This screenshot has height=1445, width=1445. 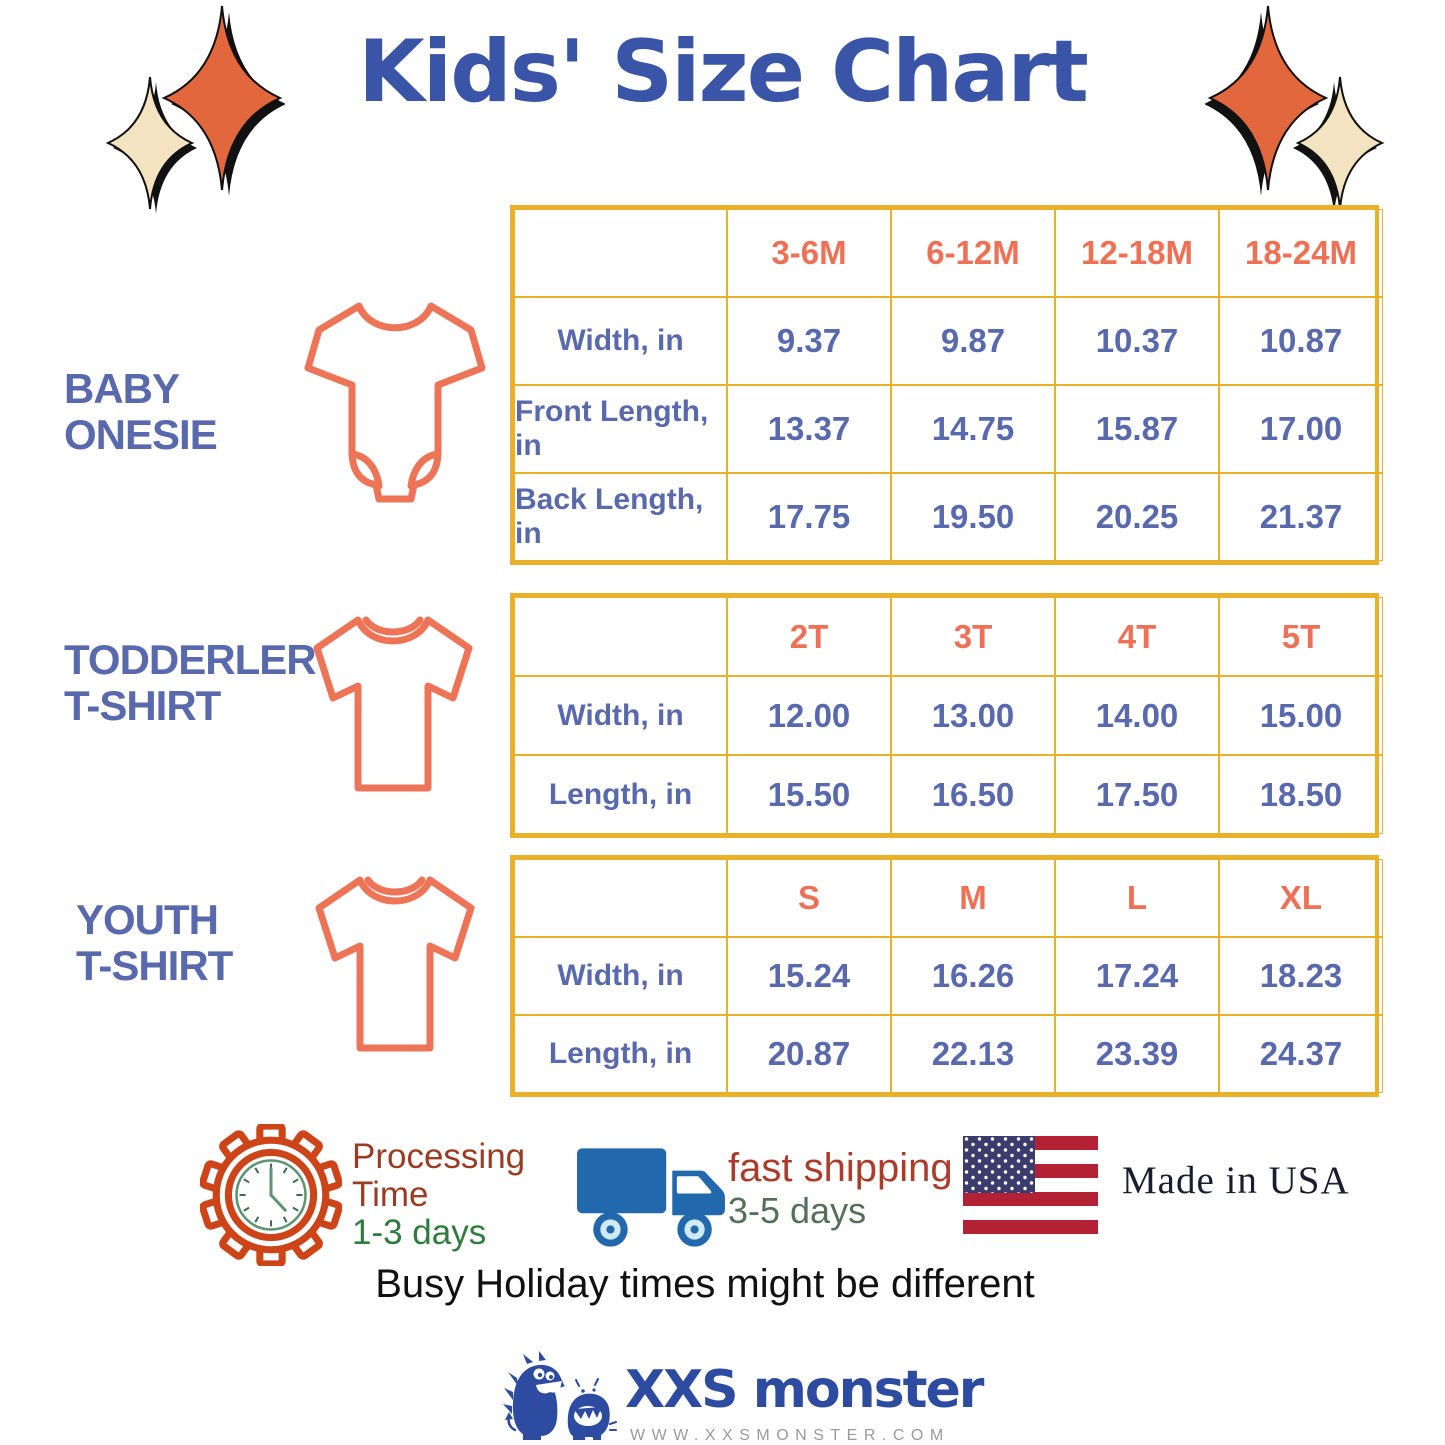 I want to click on size-value: 17.00, so click(x=1301, y=429).